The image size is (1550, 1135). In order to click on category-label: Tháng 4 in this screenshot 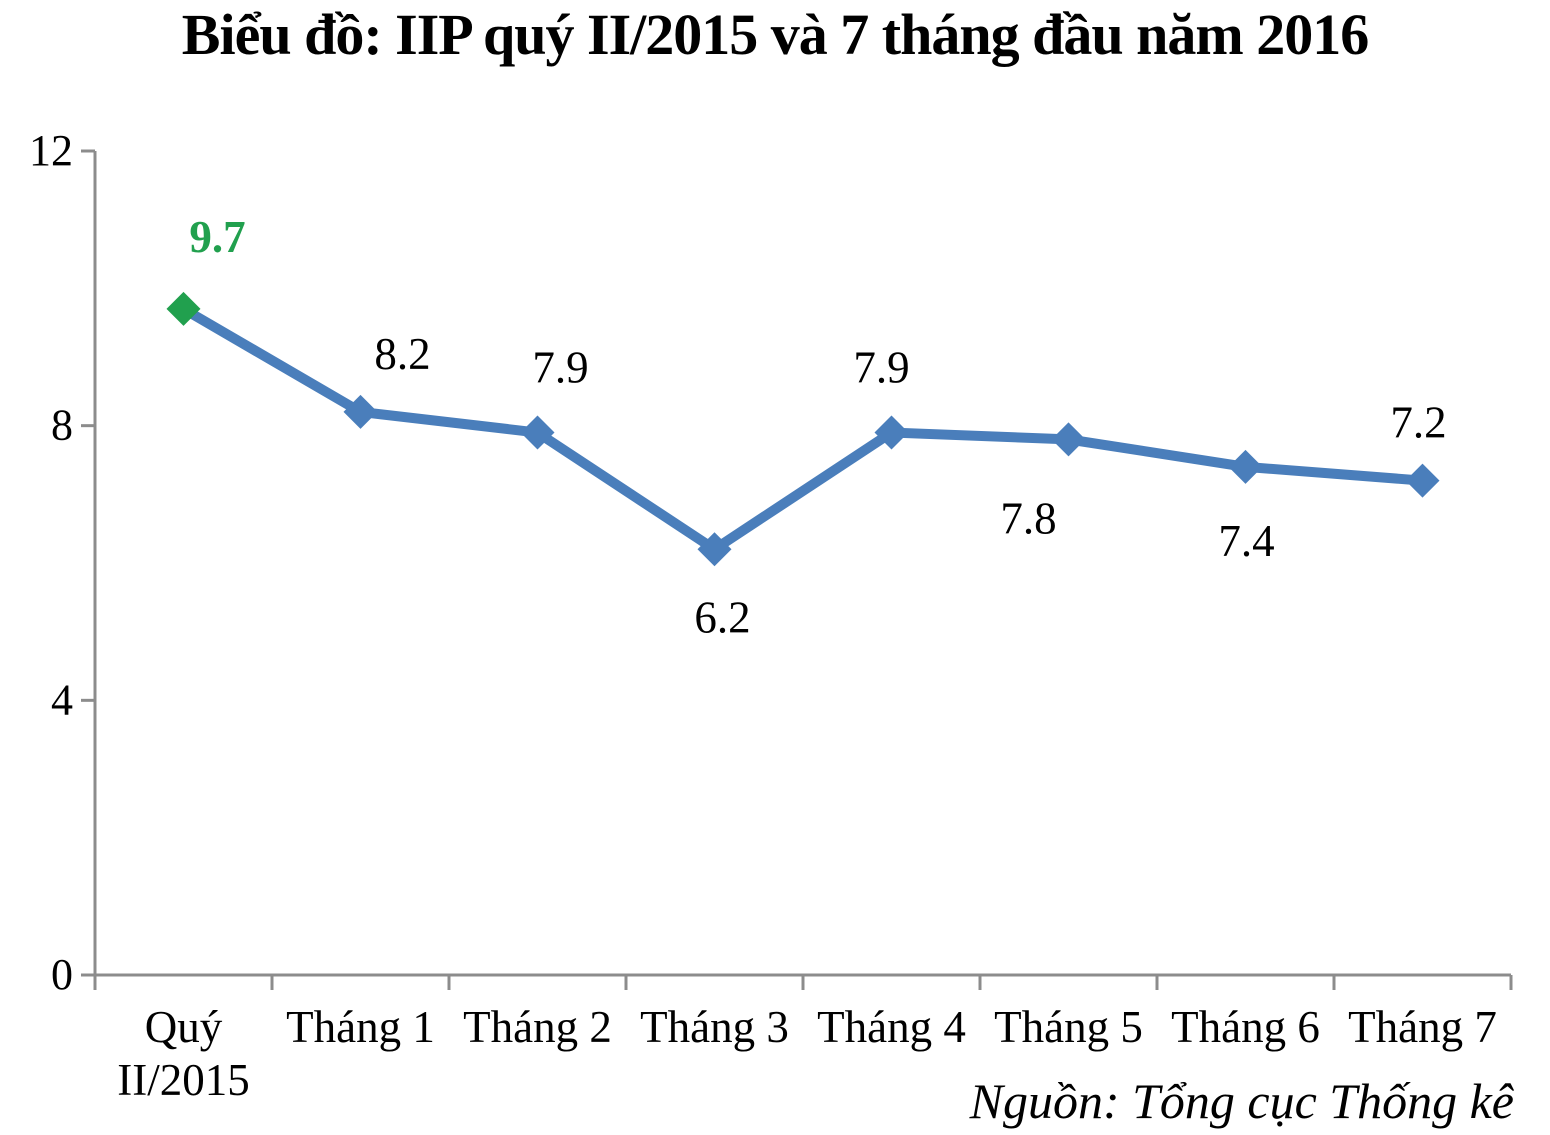, I will do `click(891, 1027)`.